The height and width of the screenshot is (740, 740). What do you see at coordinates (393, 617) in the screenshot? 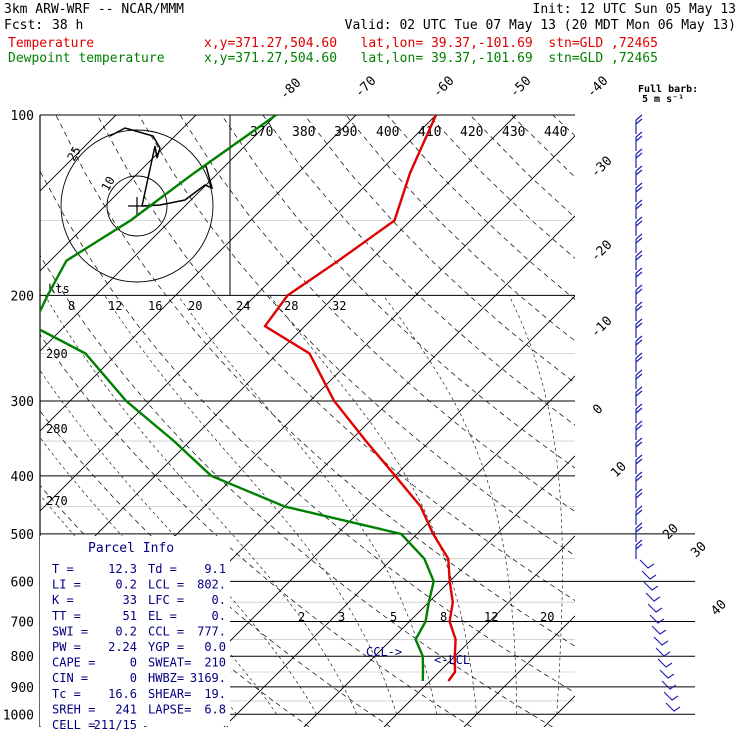
I see `mixing-ratio-label: 5` at bounding box center [393, 617].